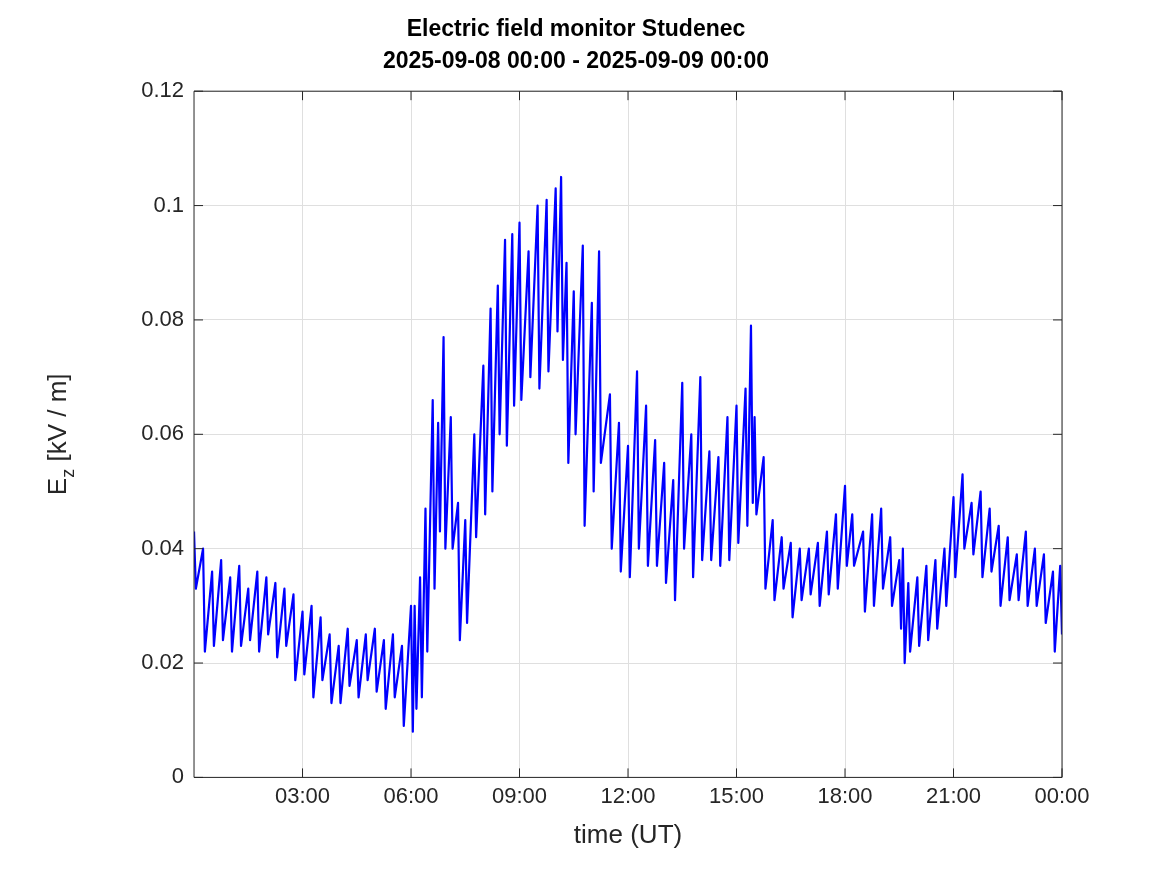 This screenshot has width=1167, height=875. What do you see at coordinates (845, 795) in the screenshot?
I see `x-tick-label: 18:00` at bounding box center [845, 795].